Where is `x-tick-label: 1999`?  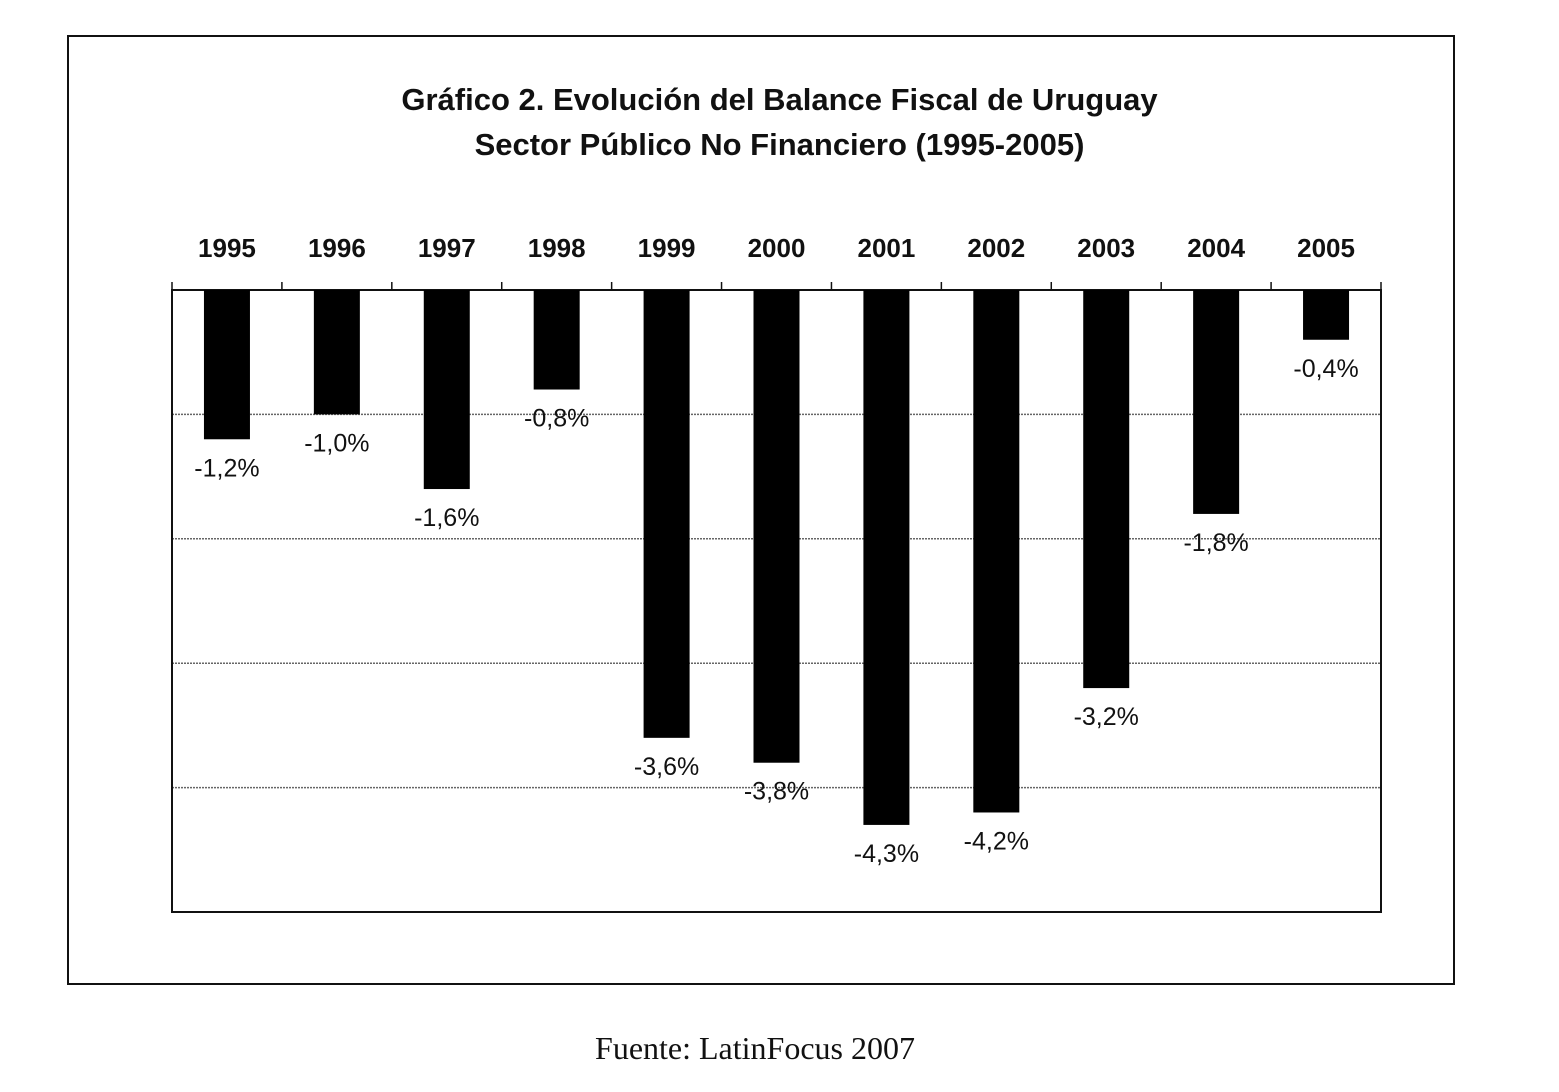 x-tick-label: 1999 is located at coordinates (667, 248).